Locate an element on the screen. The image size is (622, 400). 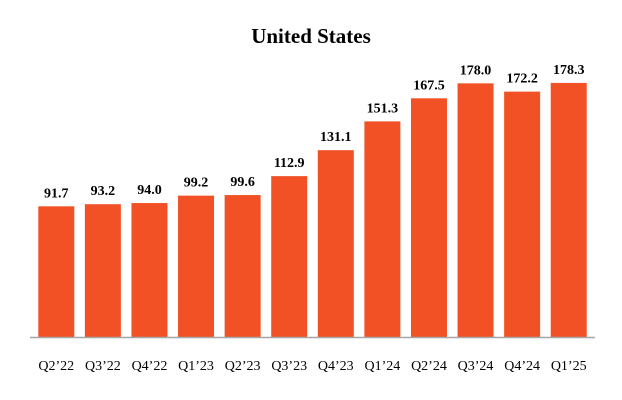
x-tick-label-5: Q3’23 is located at coordinates (289, 366).